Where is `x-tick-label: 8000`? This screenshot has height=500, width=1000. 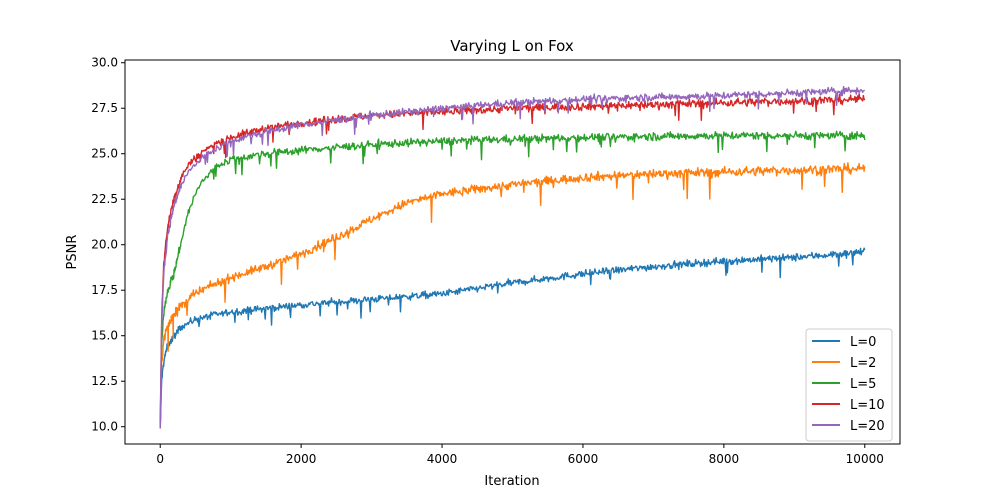
x-tick-label: 8000 is located at coordinates (724, 459).